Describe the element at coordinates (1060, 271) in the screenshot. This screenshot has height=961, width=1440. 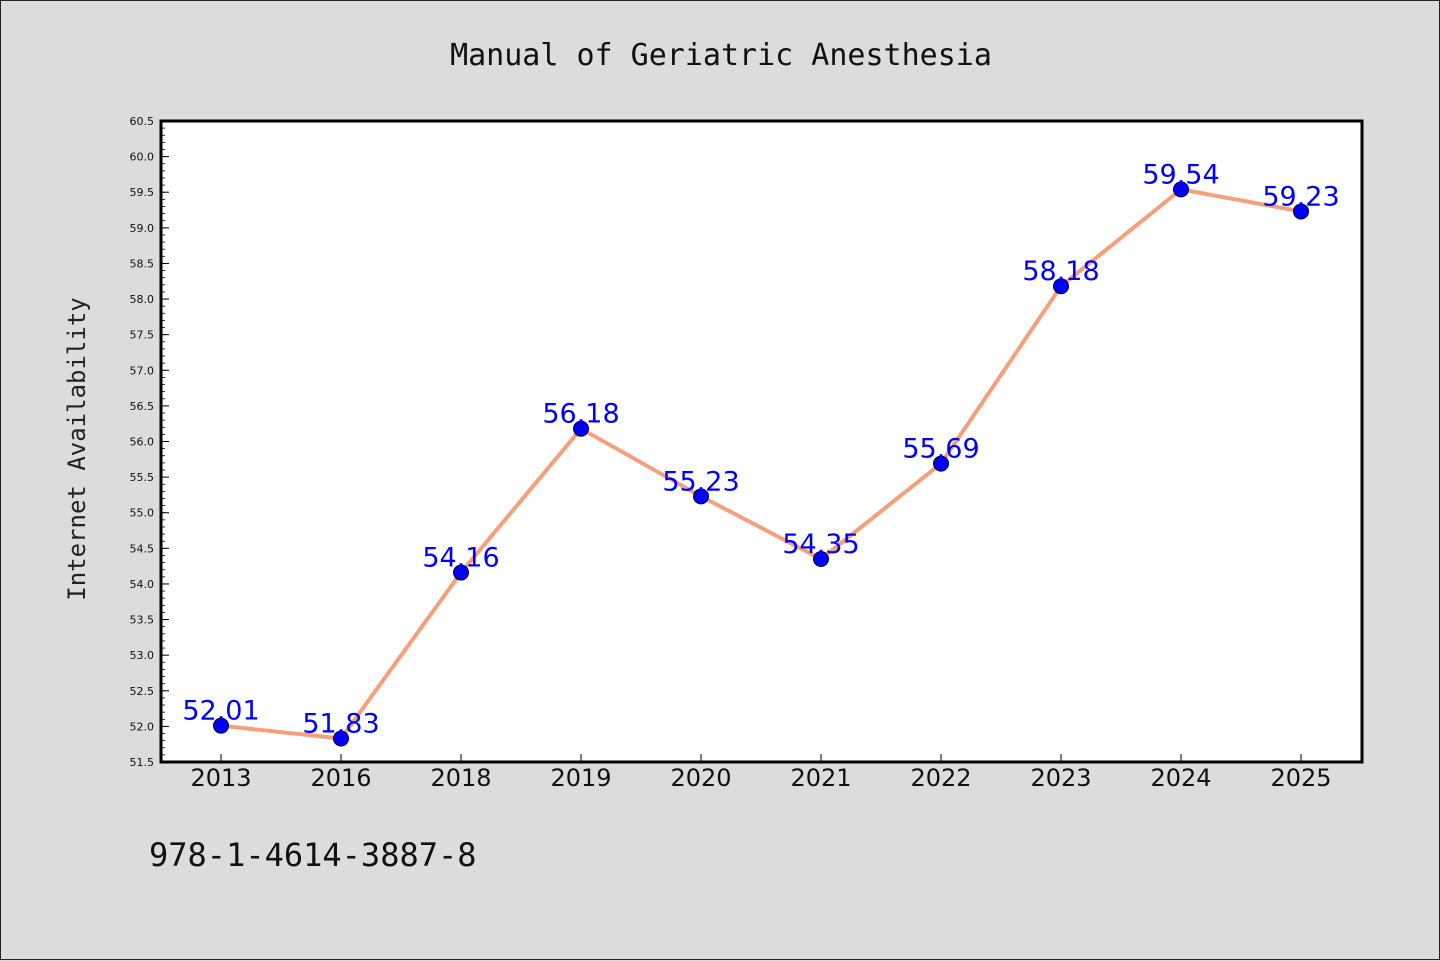
I see `data-label: 58.18` at that location.